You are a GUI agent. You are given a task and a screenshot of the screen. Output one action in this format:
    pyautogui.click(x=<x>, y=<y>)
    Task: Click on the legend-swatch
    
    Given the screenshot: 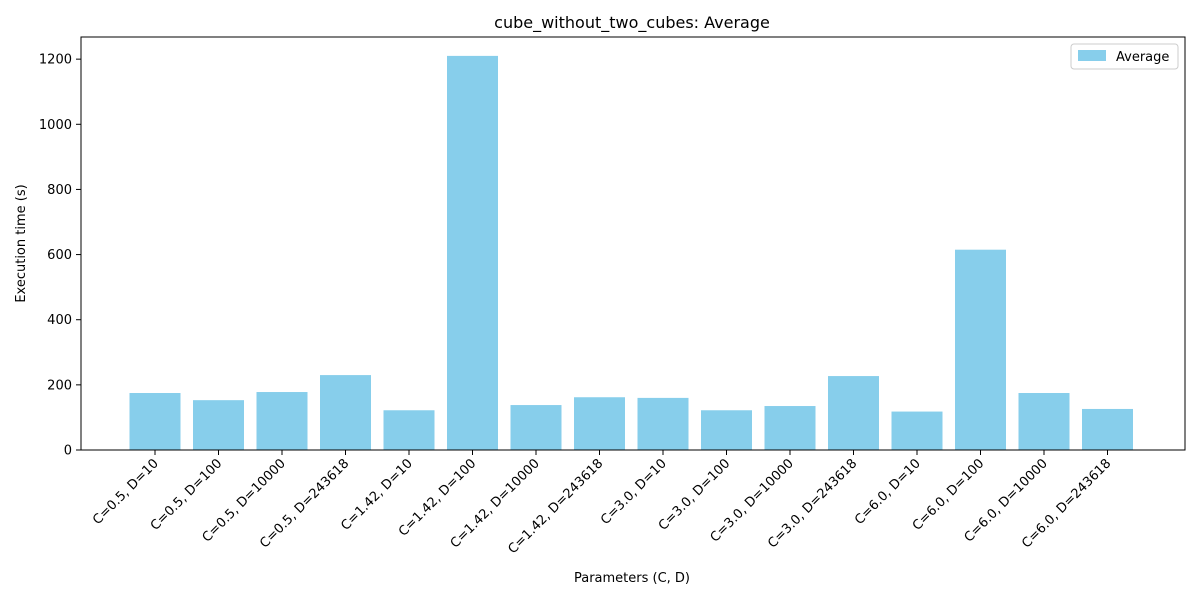 What is the action you would take?
    pyautogui.click(x=1092, y=55)
    